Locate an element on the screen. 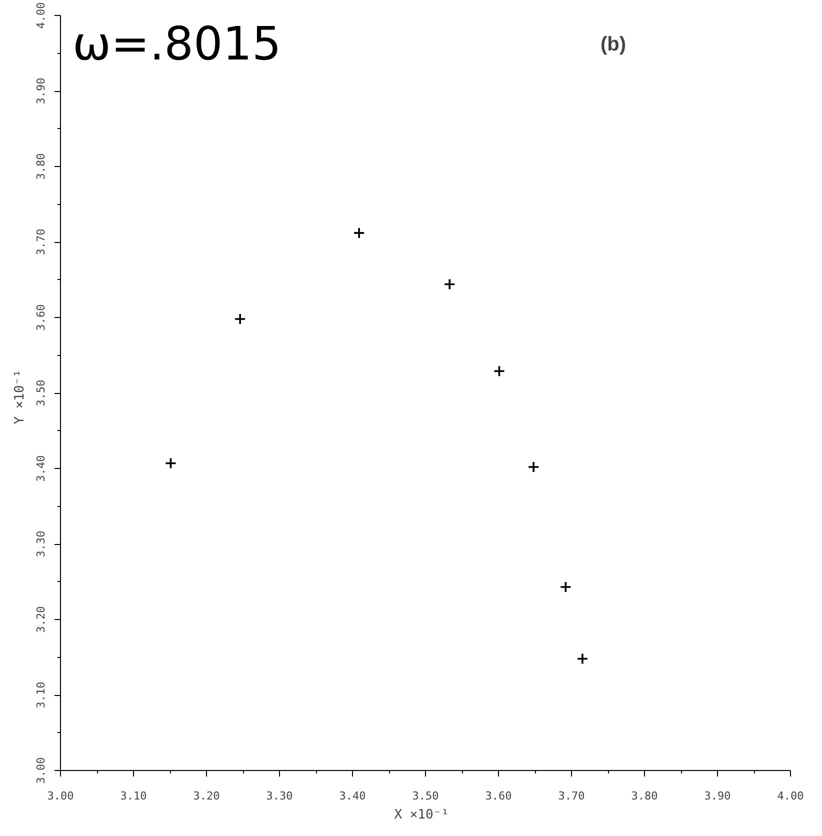  y-tick-label: 3.30 is located at coordinates (41, 544).